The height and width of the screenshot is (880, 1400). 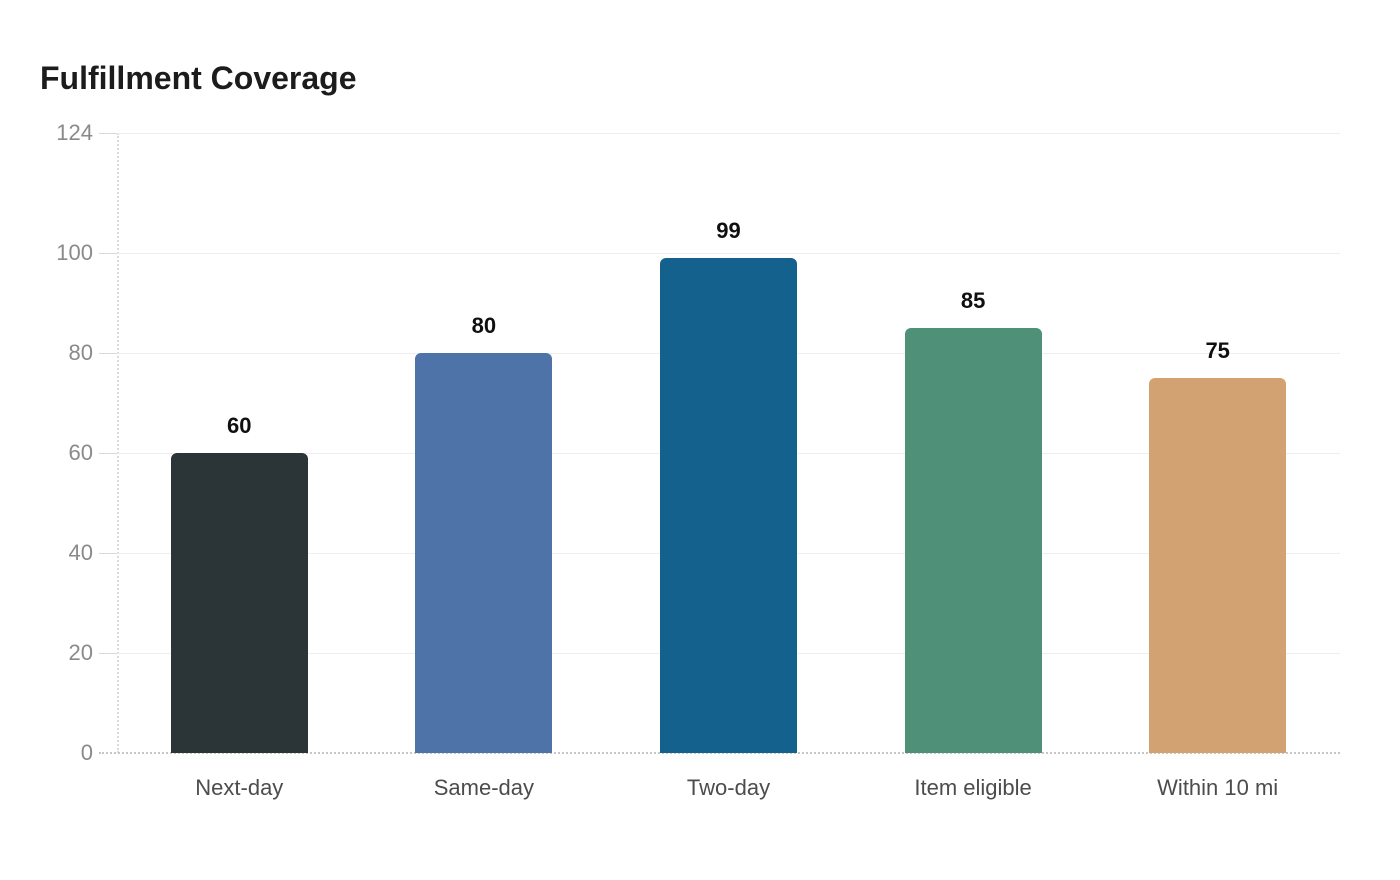 I want to click on bar-same-day, so click(x=484, y=553).